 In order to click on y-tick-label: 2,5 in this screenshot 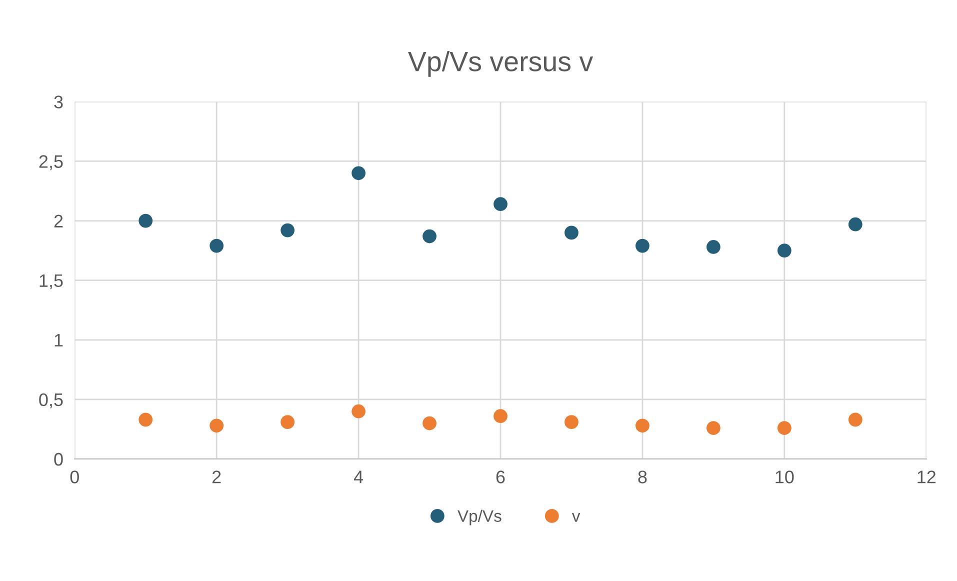, I will do `click(51, 162)`.